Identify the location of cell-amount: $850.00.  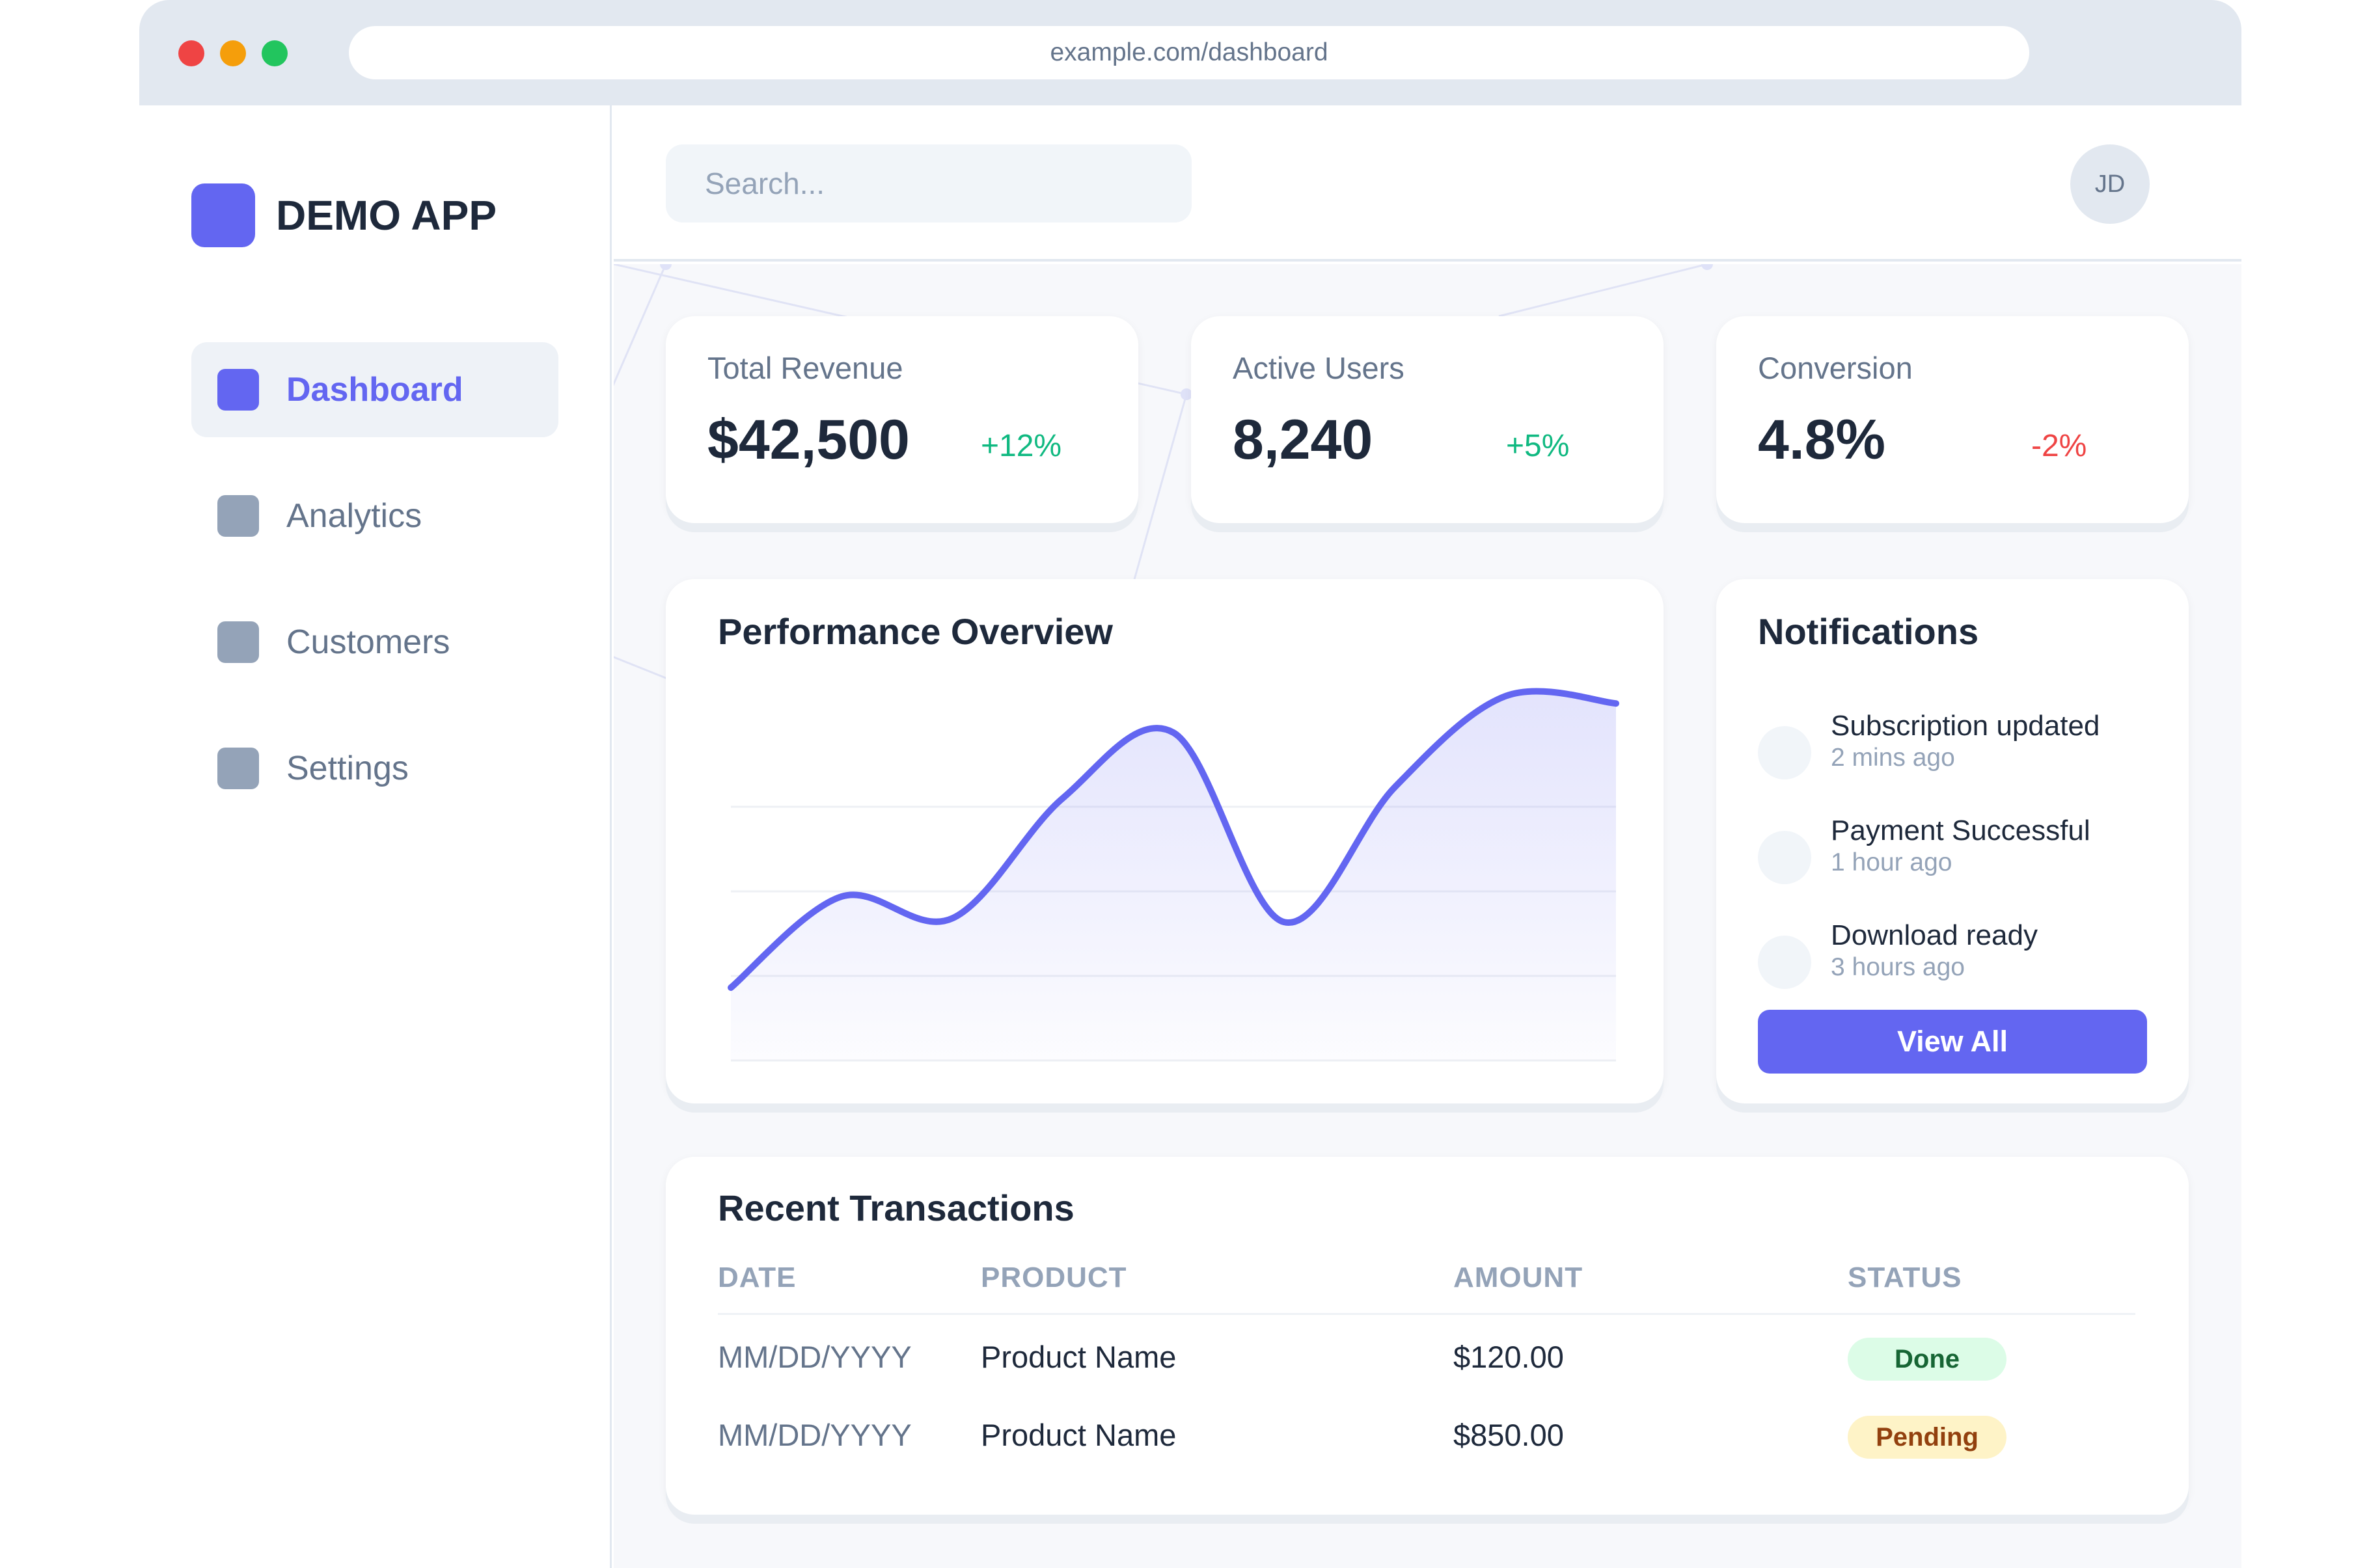
(1509, 1435).